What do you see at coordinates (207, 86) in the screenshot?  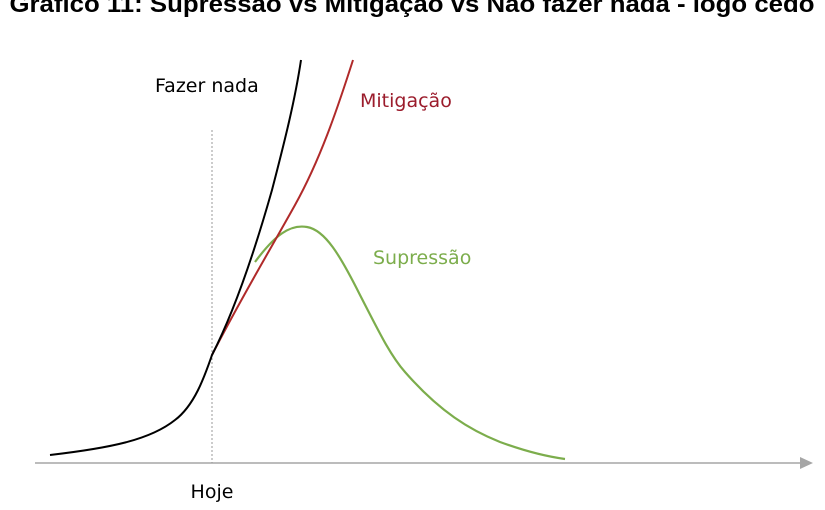 I see `nothing-label: Fazer nada` at bounding box center [207, 86].